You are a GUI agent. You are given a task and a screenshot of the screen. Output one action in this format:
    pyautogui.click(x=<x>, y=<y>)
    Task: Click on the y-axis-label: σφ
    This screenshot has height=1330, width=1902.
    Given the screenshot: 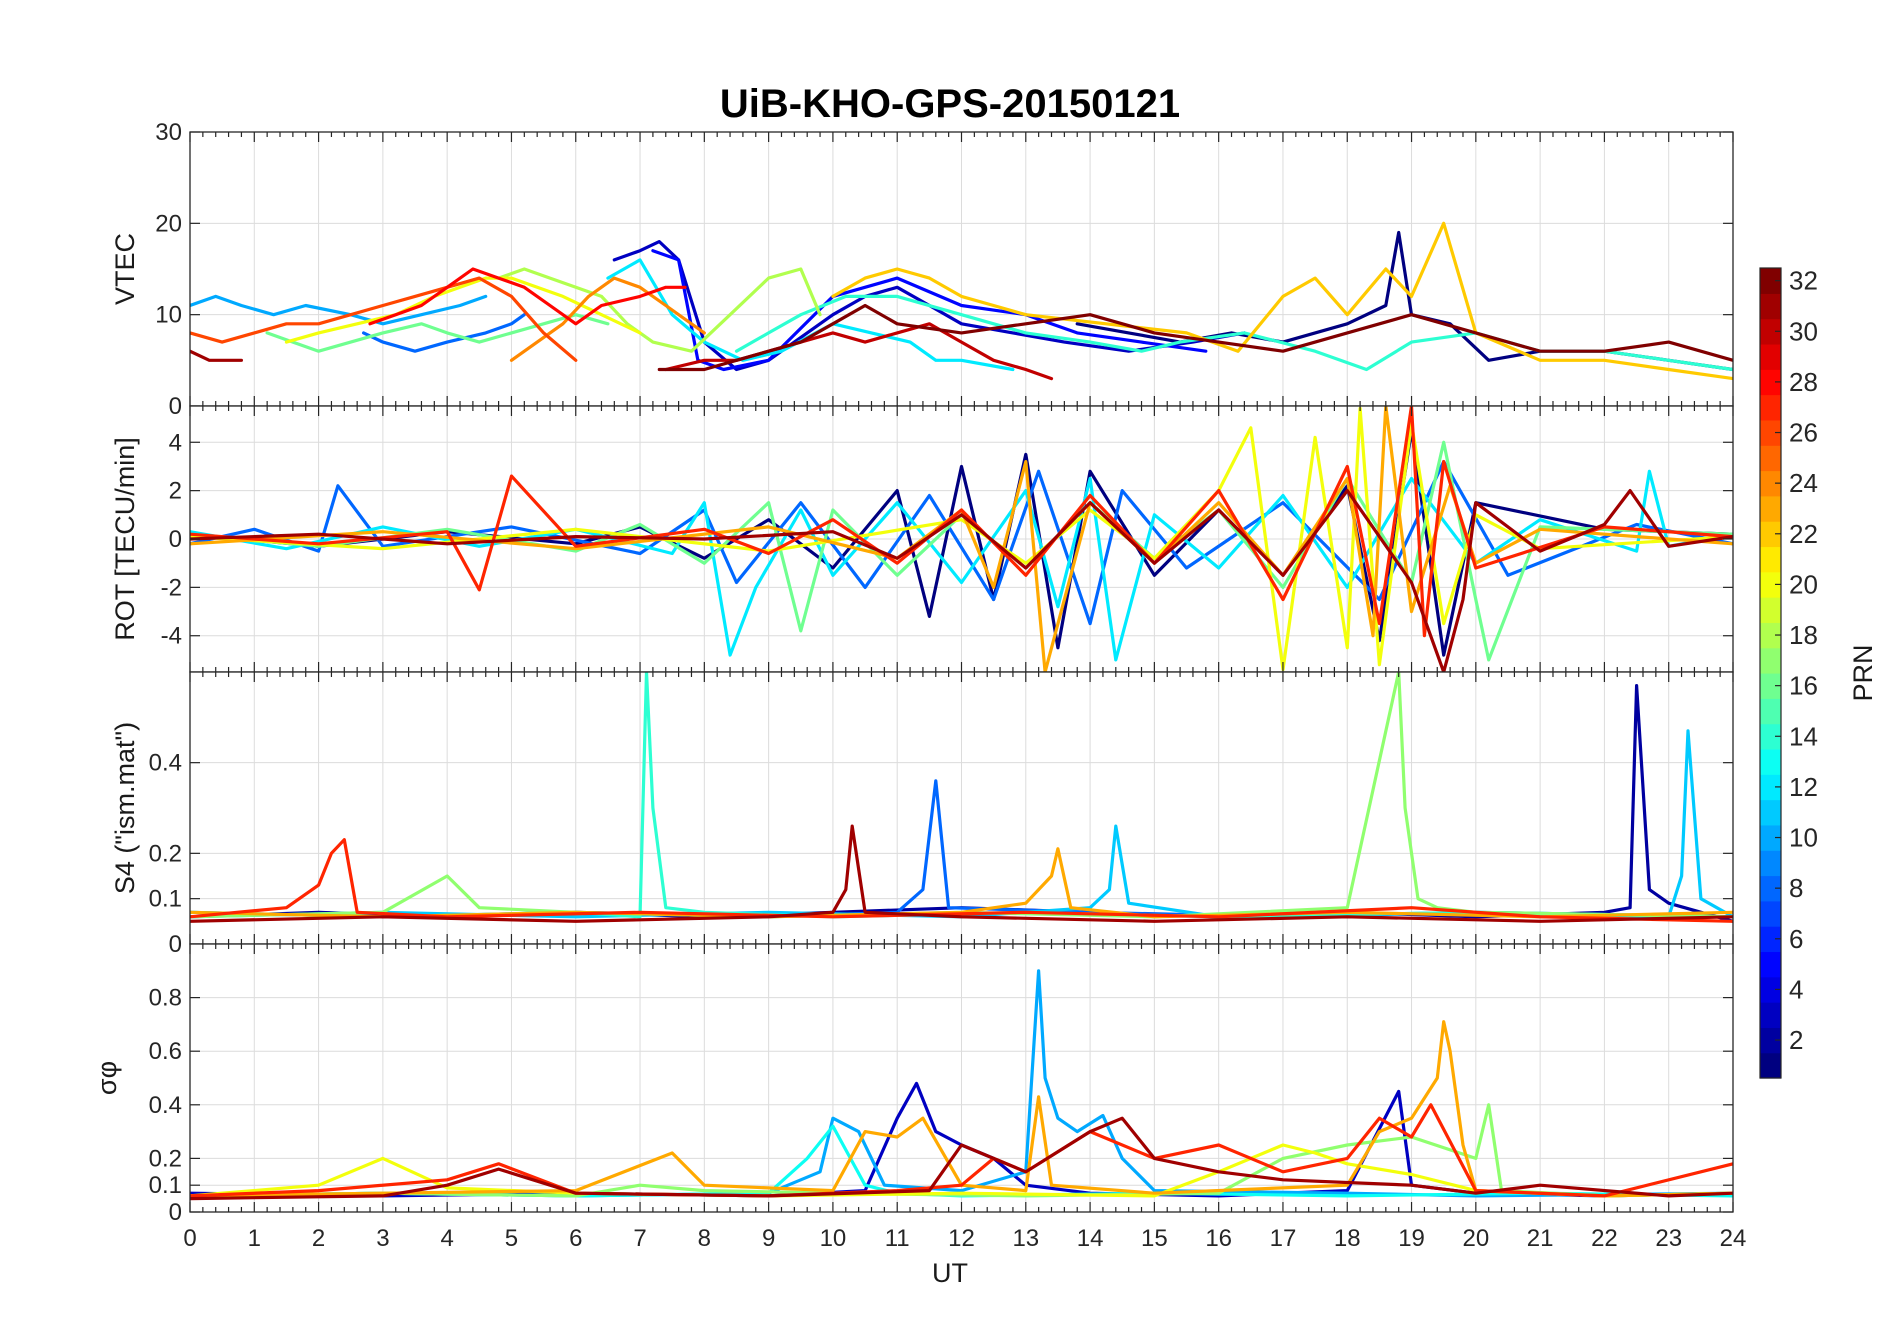 What is the action you would take?
    pyautogui.click(x=107, y=1078)
    